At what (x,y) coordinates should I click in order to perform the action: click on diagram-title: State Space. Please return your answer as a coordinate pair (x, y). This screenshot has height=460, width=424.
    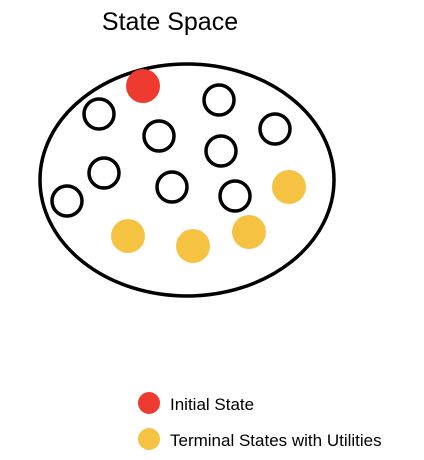
    Looking at the image, I should click on (170, 22).